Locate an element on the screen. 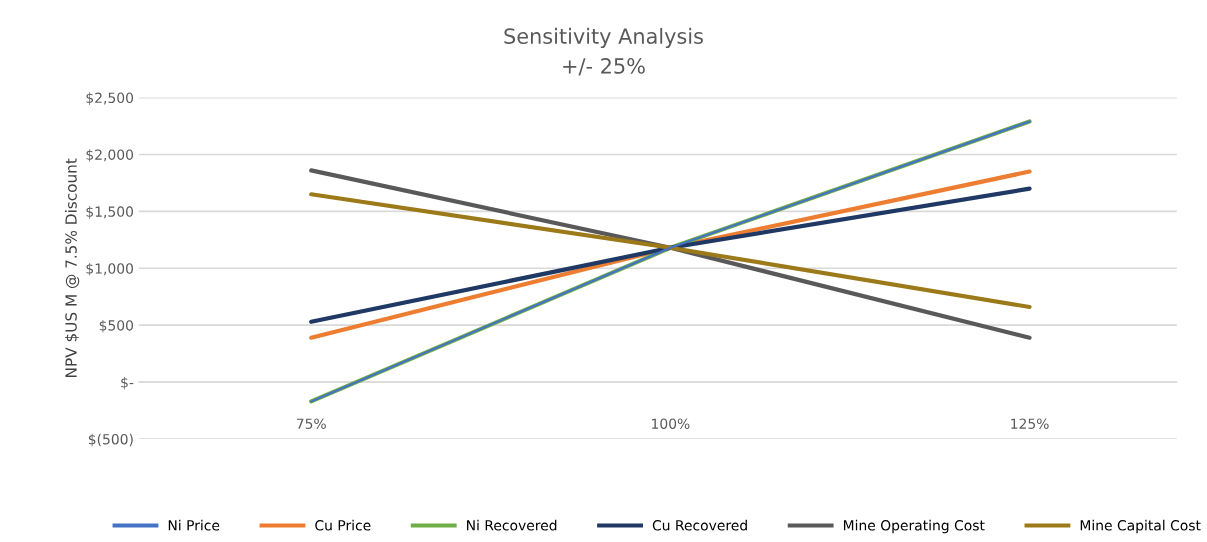  y-tick-label: $2,500 is located at coordinates (110, 98).